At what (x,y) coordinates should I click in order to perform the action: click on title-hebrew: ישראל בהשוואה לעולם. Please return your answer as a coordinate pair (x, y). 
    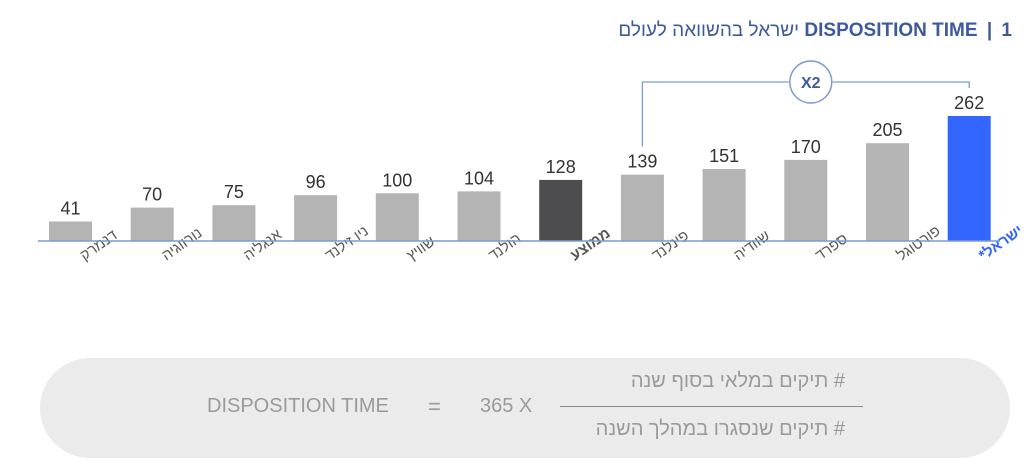
    Looking at the image, I should click on (709, 30).